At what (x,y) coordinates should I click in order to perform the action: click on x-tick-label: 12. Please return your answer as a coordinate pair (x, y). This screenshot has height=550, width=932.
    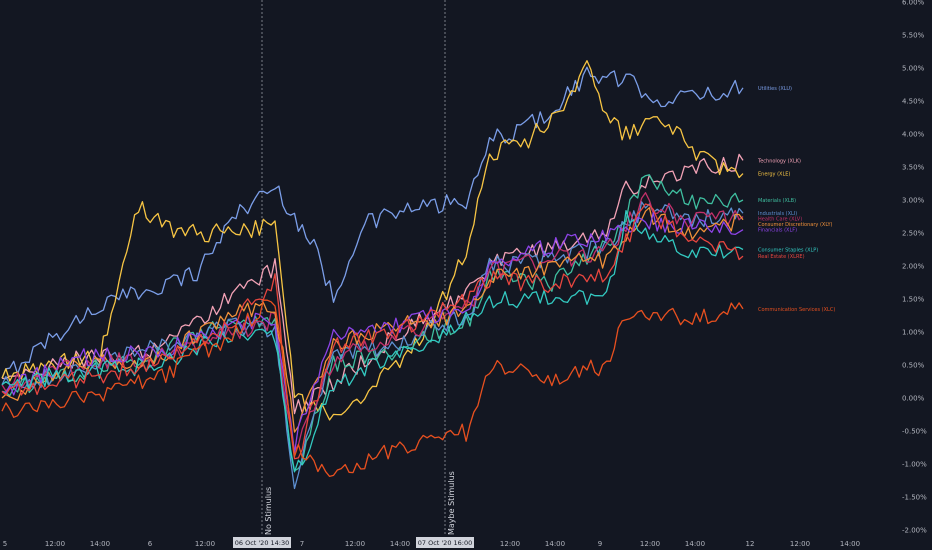
    Looking at the image, I should click on (750, 544).